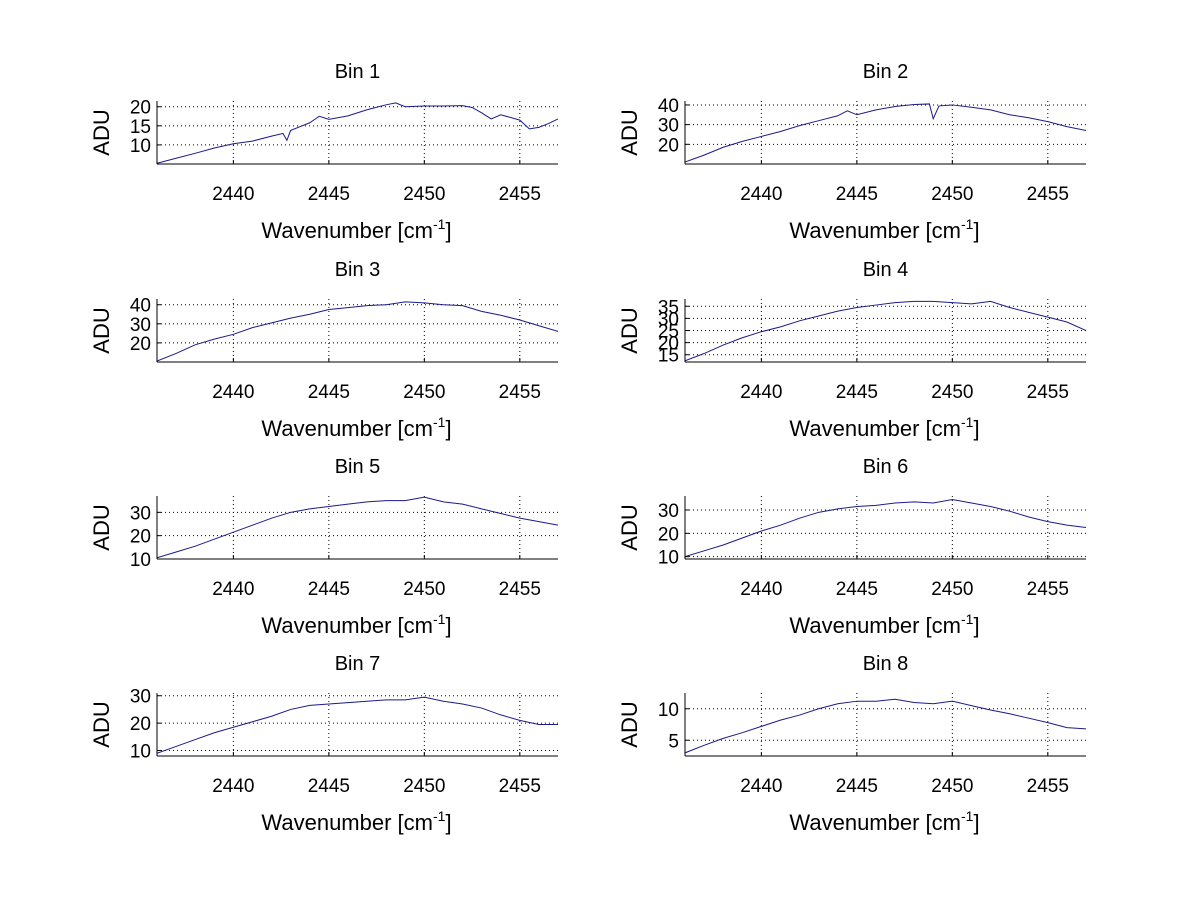 Image resolution: width=1200 pixels, height=901 pixels. Describe the element at coordinates (886, 72) in the screenshot. I see `subplot-title: Bin 2` at that location.